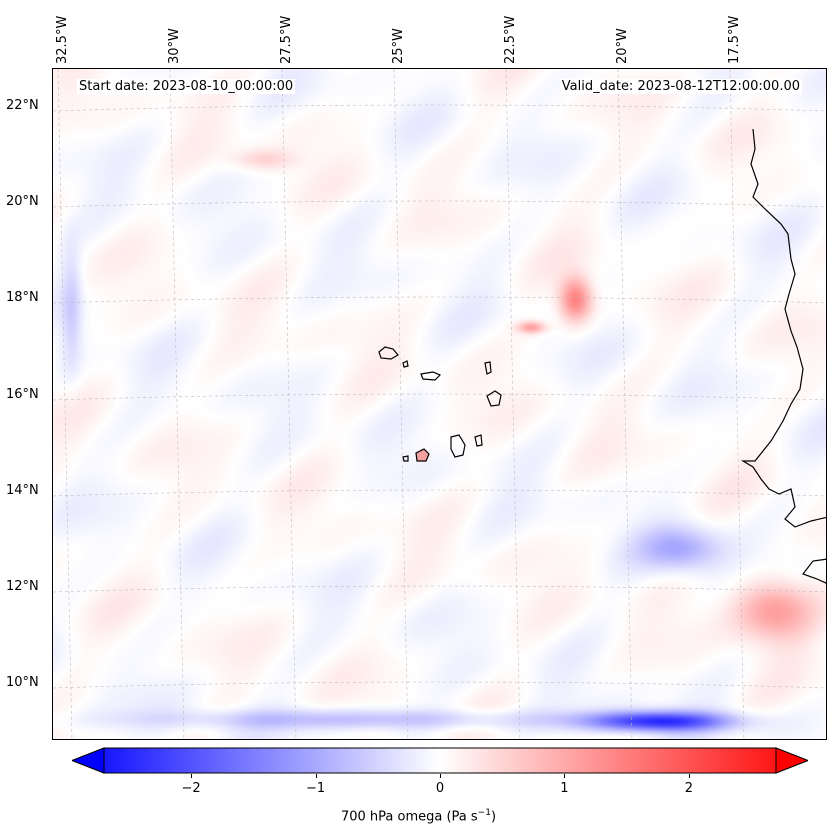 The height and width of the screenshot is (839, 837). What do you see at coordinates (689, 788) in the screenshot?
I see `colorbar-tick-label: 2` at bounding box center [689, 788].